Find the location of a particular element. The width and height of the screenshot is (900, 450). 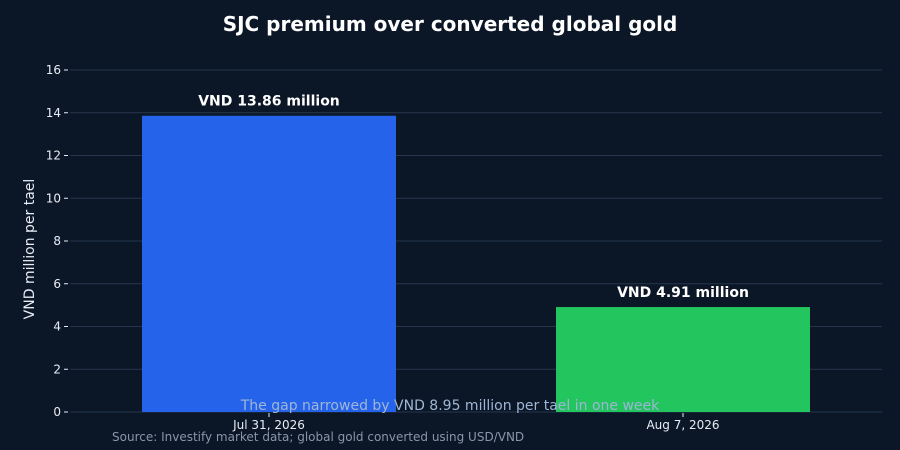

y-tick-label: 8 is located at coordinates (57, 241).